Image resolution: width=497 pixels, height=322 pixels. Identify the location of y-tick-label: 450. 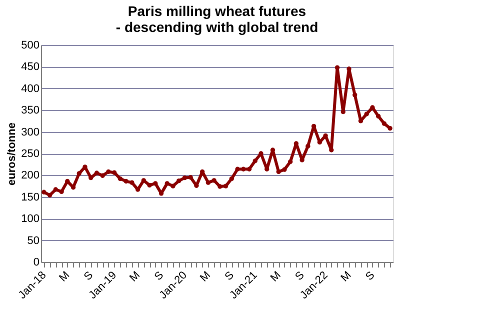
(30, 67).